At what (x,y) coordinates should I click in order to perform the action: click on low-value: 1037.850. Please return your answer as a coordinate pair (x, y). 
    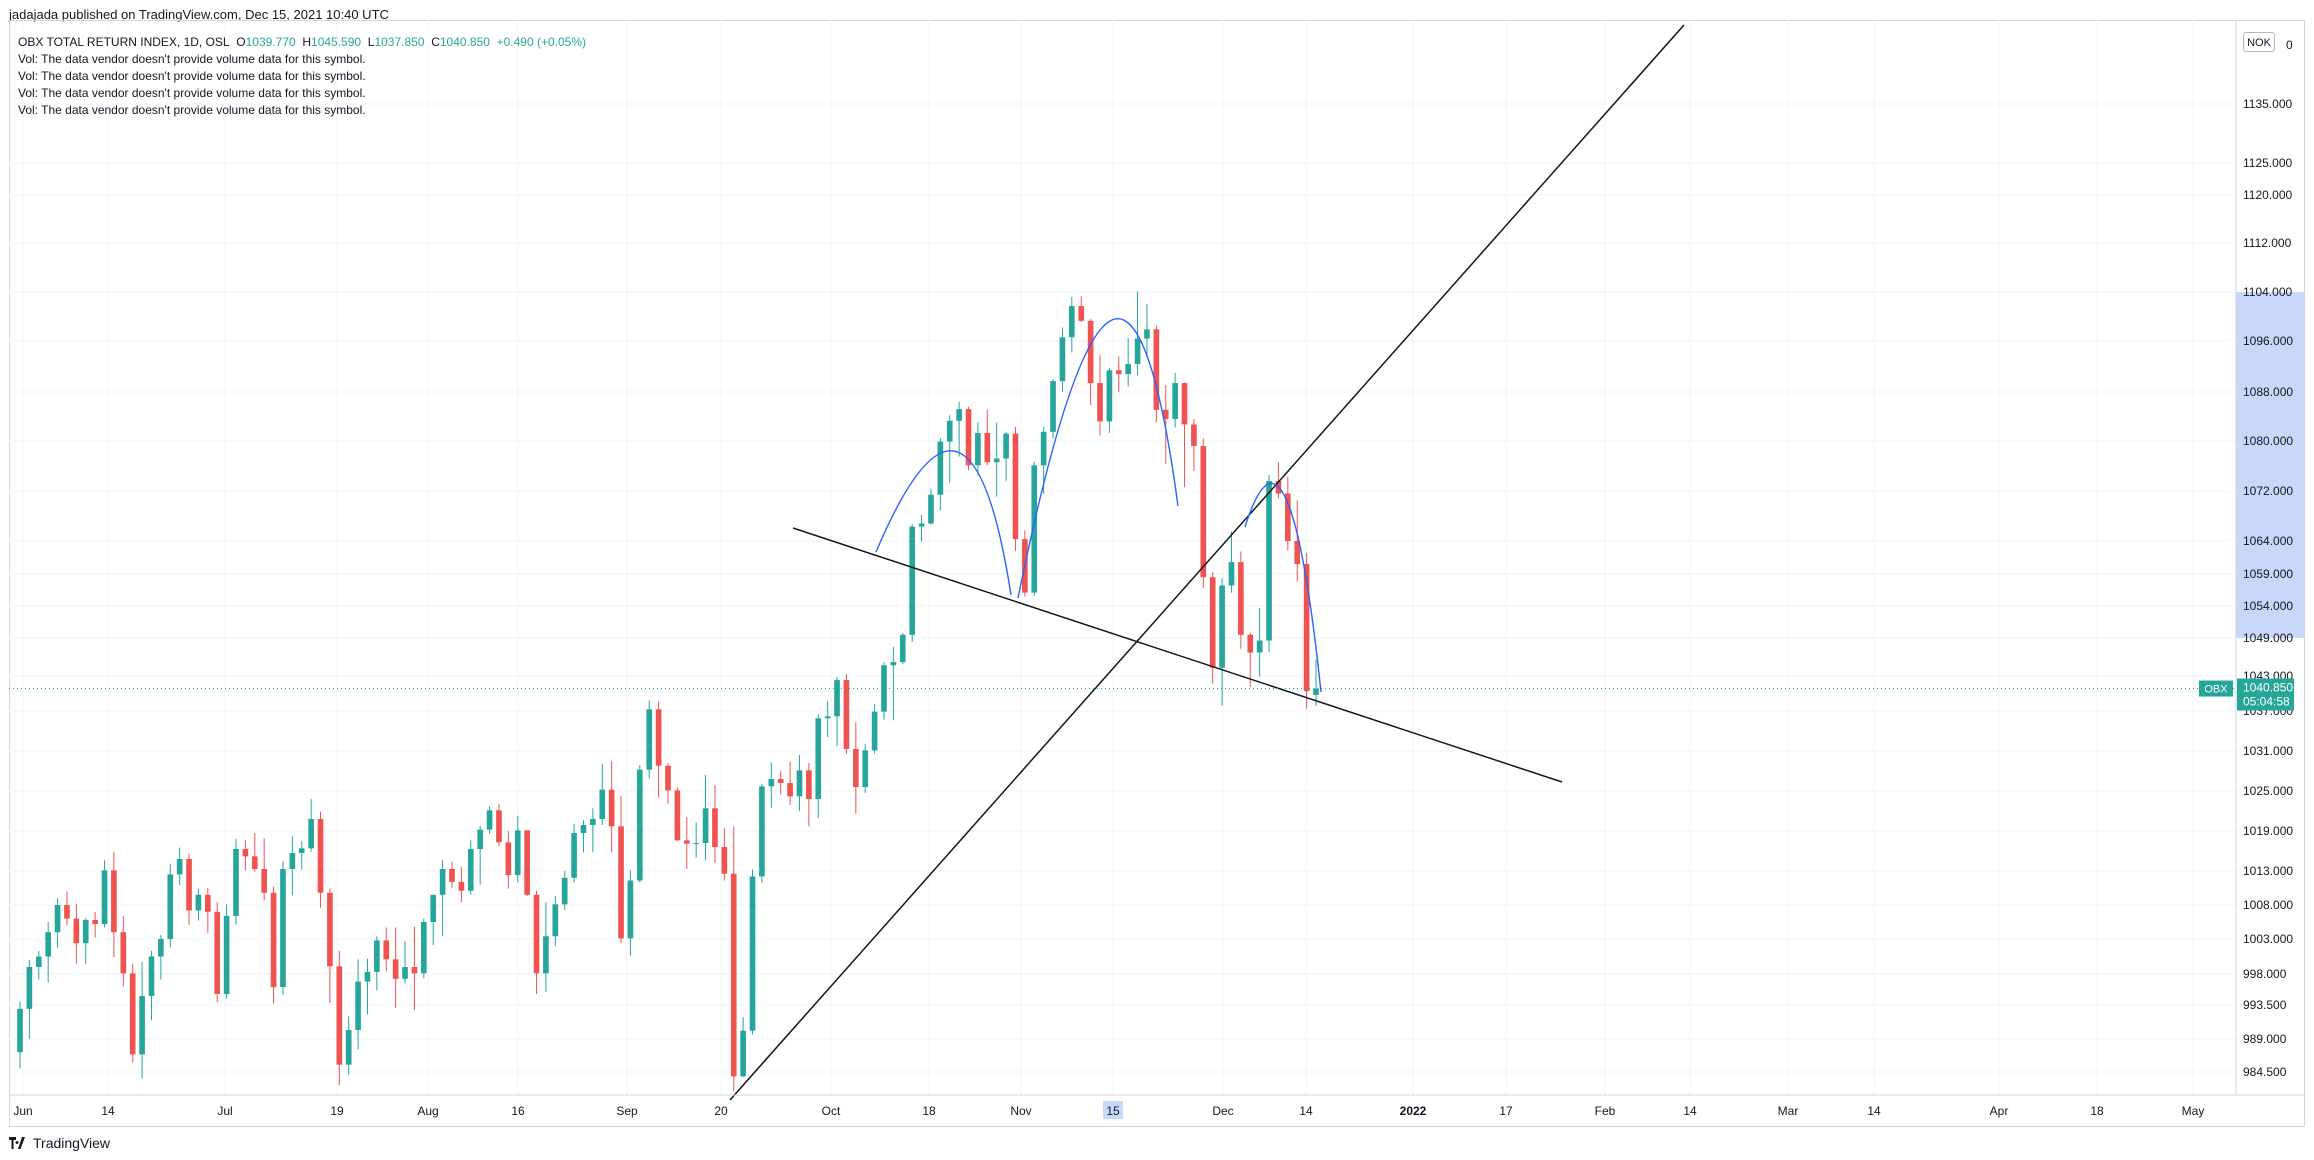
    Looking at the image, I should click on (399, 42).